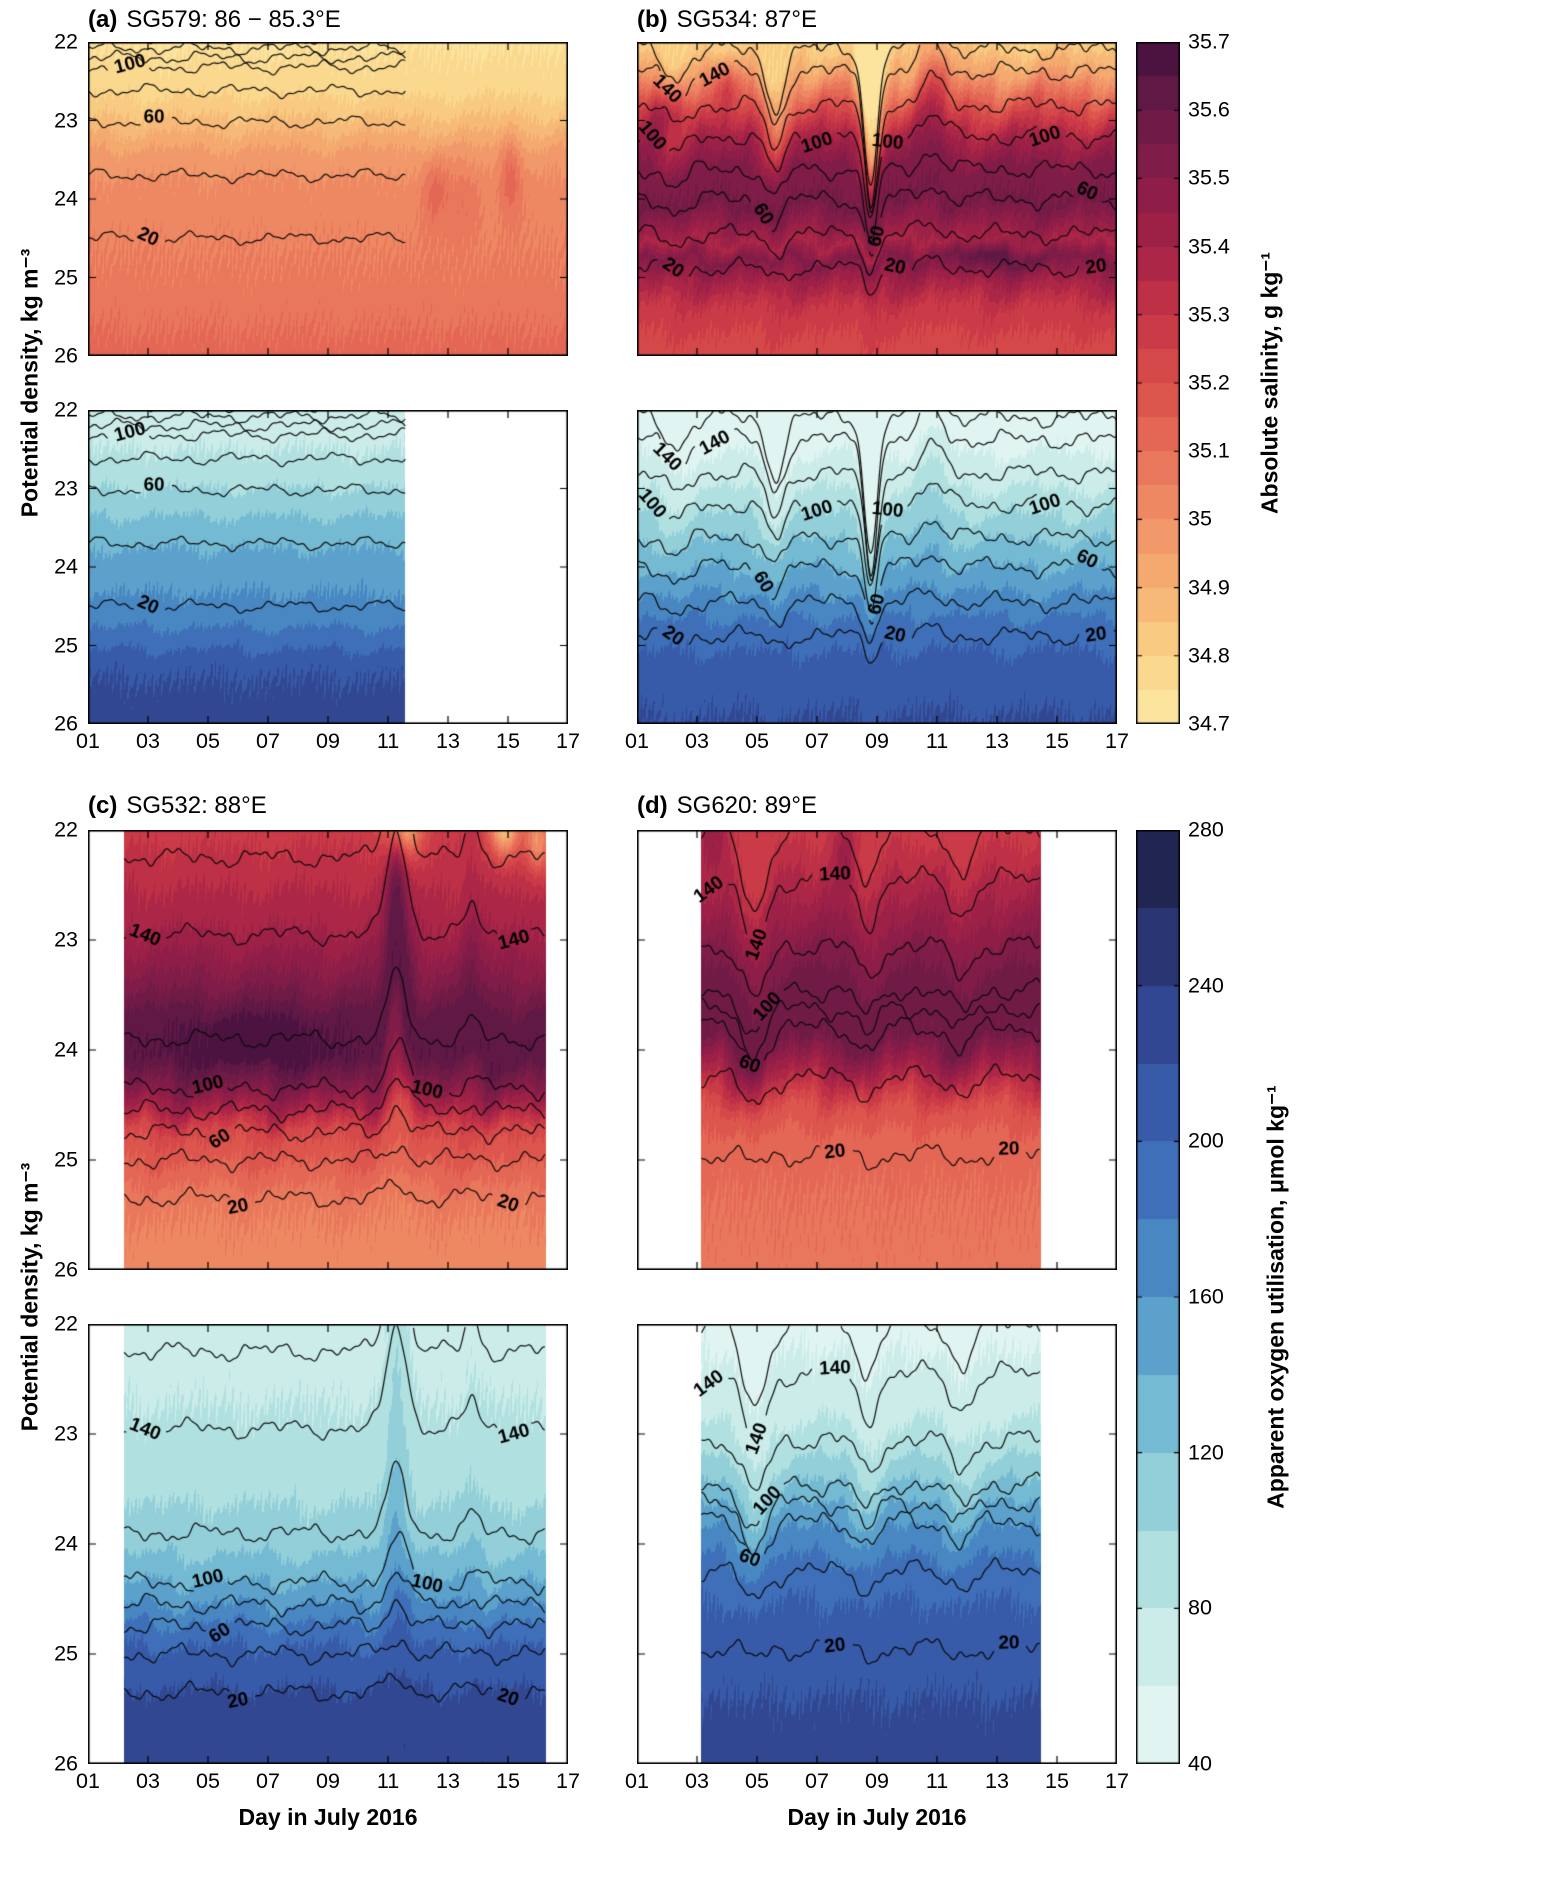 The height and width of the screenshot is (1889, 1546). What do you see at coordinates (52, 1050) in the screenshot?
I see `y-tick-labels-c-top: 22 23 24 25 26` at bounding box center [52, 1050].